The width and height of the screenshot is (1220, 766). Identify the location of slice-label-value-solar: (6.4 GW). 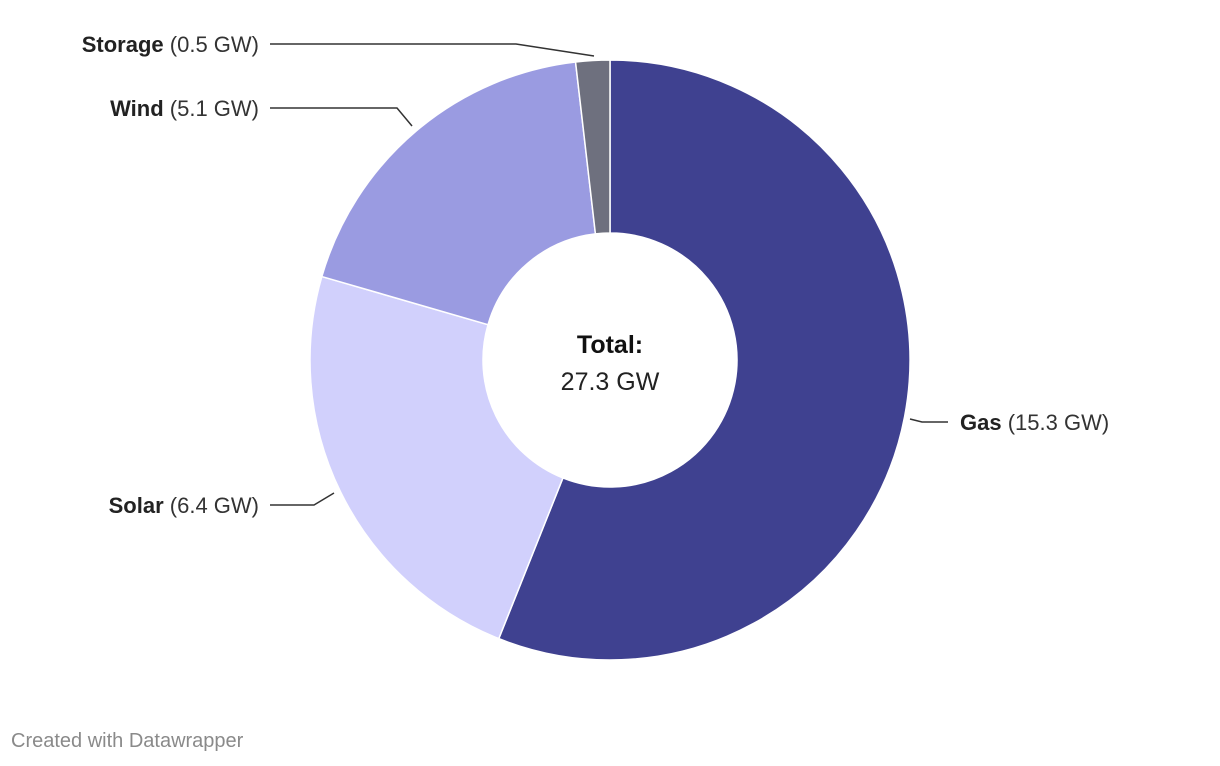
(214, 505).